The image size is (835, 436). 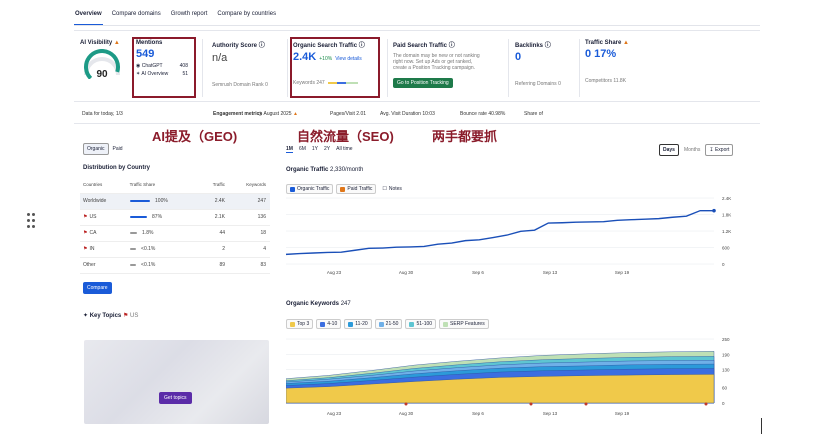 I want to click on mentions-value: 549, so click(x=145, y=54).